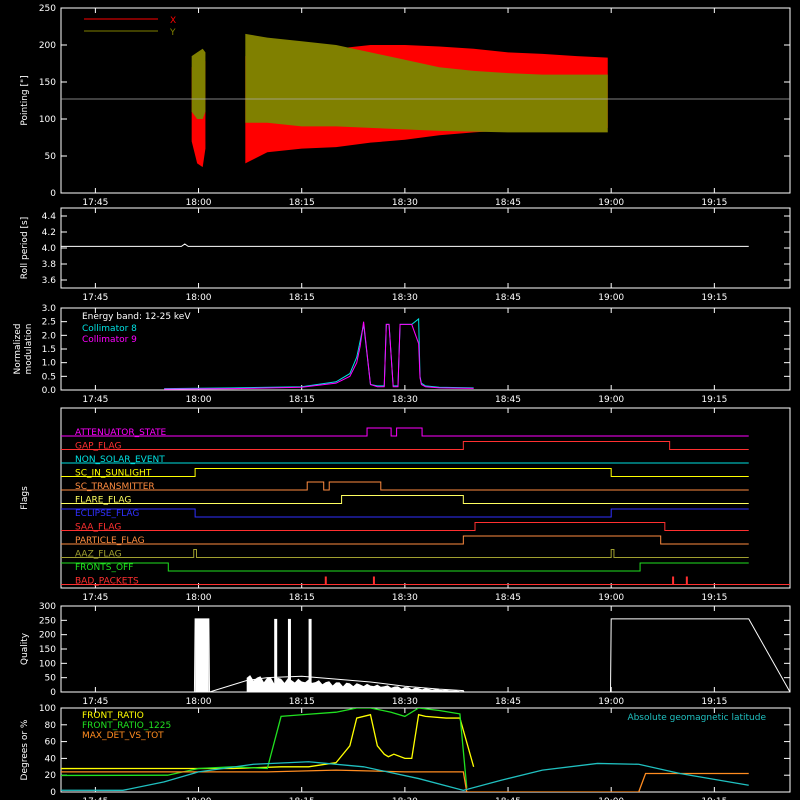 The height and width of the screenshot is (800, 800). I want to click on flag-sc-in-sunlight-trace, so click(405, 472).